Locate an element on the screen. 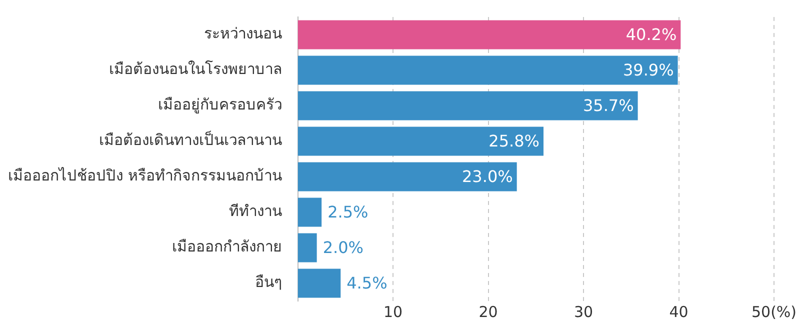 The image size is (800, 327). data-label: 40.2% is located at coordinates (651, 34).